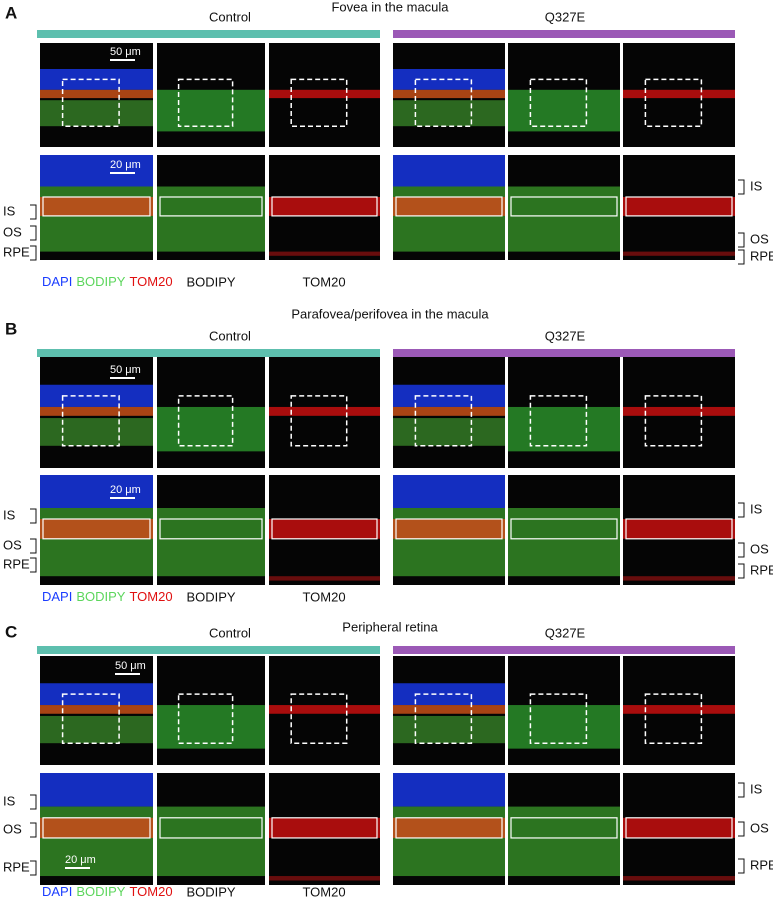 The image size is (773, 900). I want to click on channel-label: TOM20, so click(323, 891).